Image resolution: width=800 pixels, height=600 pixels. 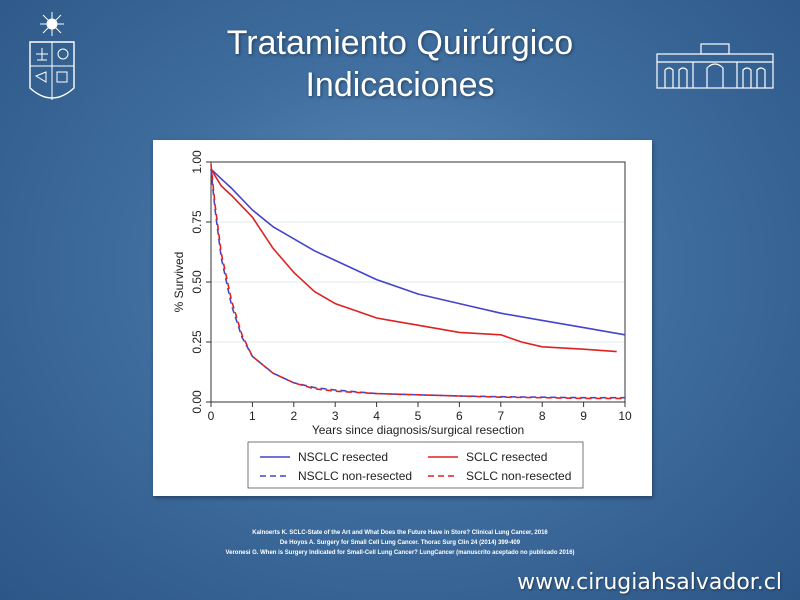 What do you see at coordinates (252, 416) in the screenshot?
I see `x-tick-label: 1` at bounding box center [252, 416].